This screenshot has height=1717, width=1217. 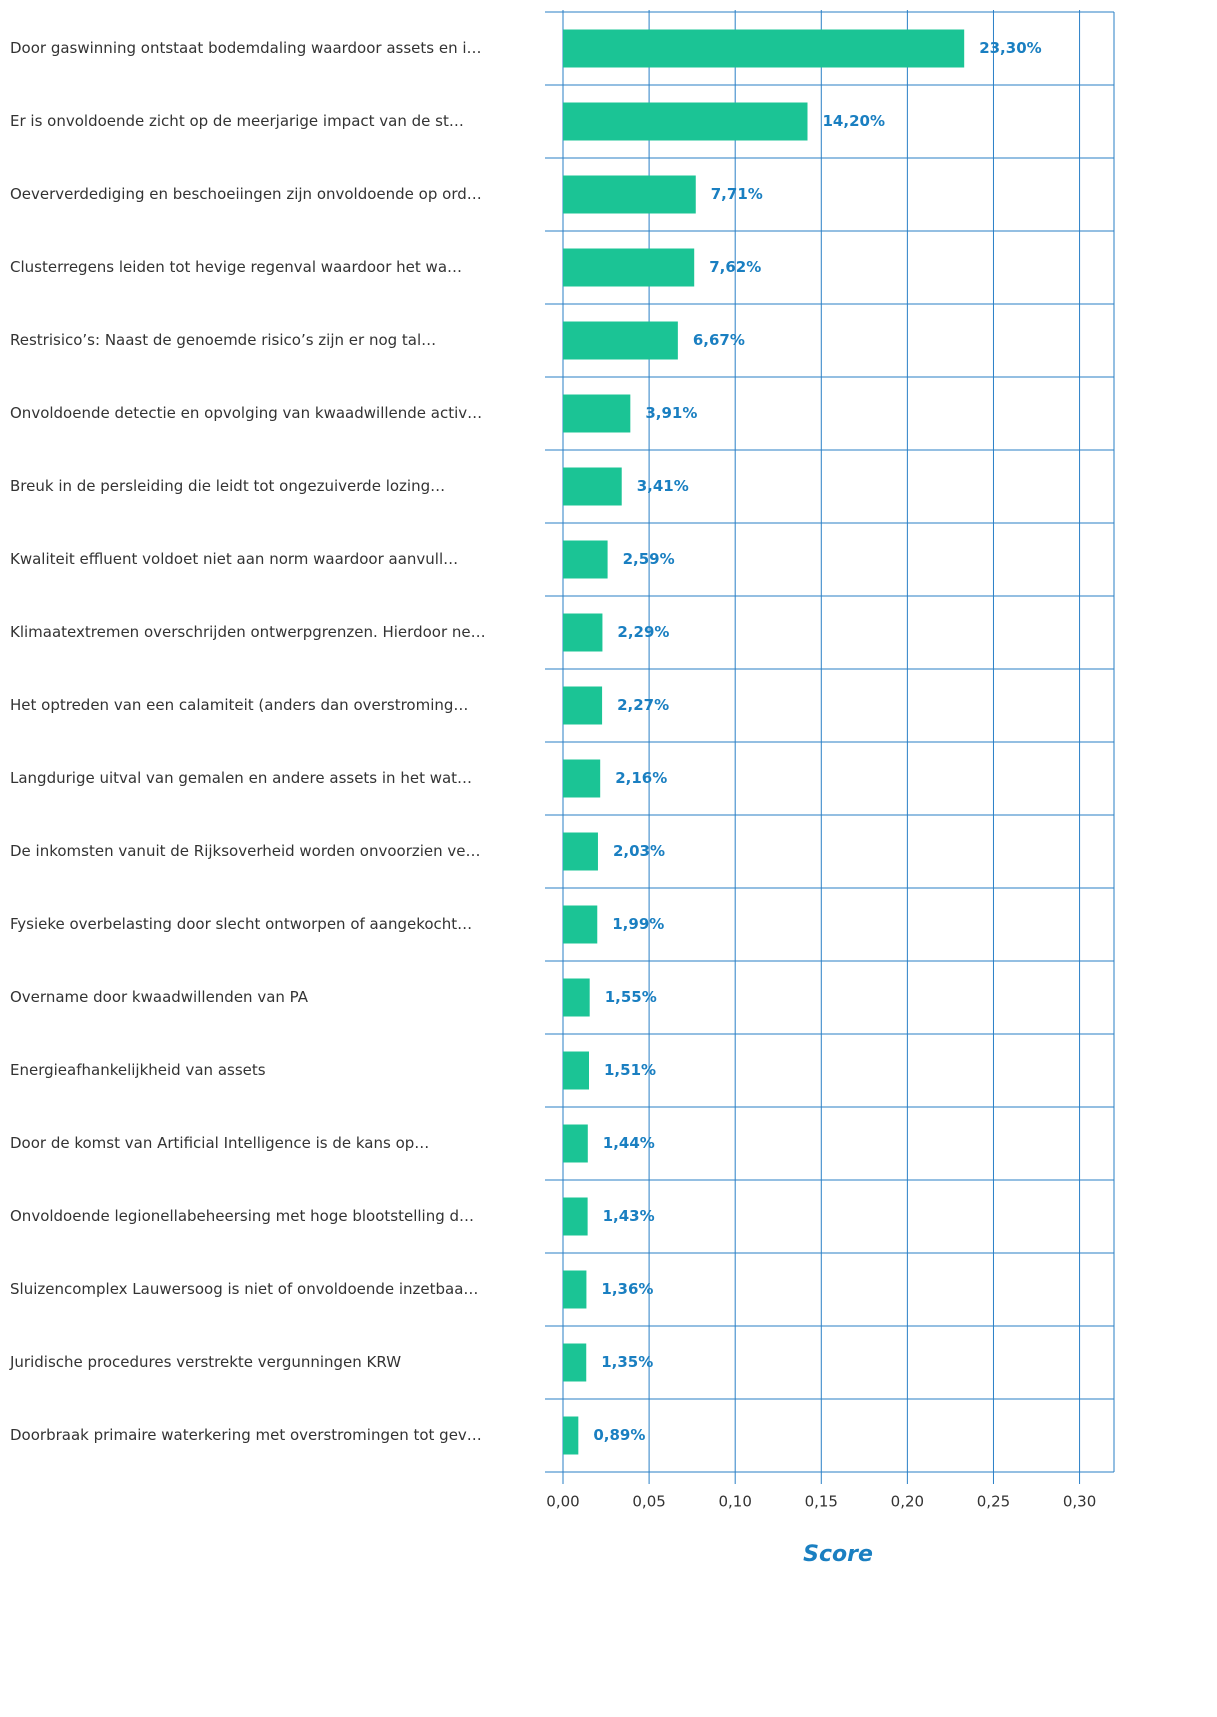 I want to click on value-label: 1,43%, so click(x=629, y=1216).